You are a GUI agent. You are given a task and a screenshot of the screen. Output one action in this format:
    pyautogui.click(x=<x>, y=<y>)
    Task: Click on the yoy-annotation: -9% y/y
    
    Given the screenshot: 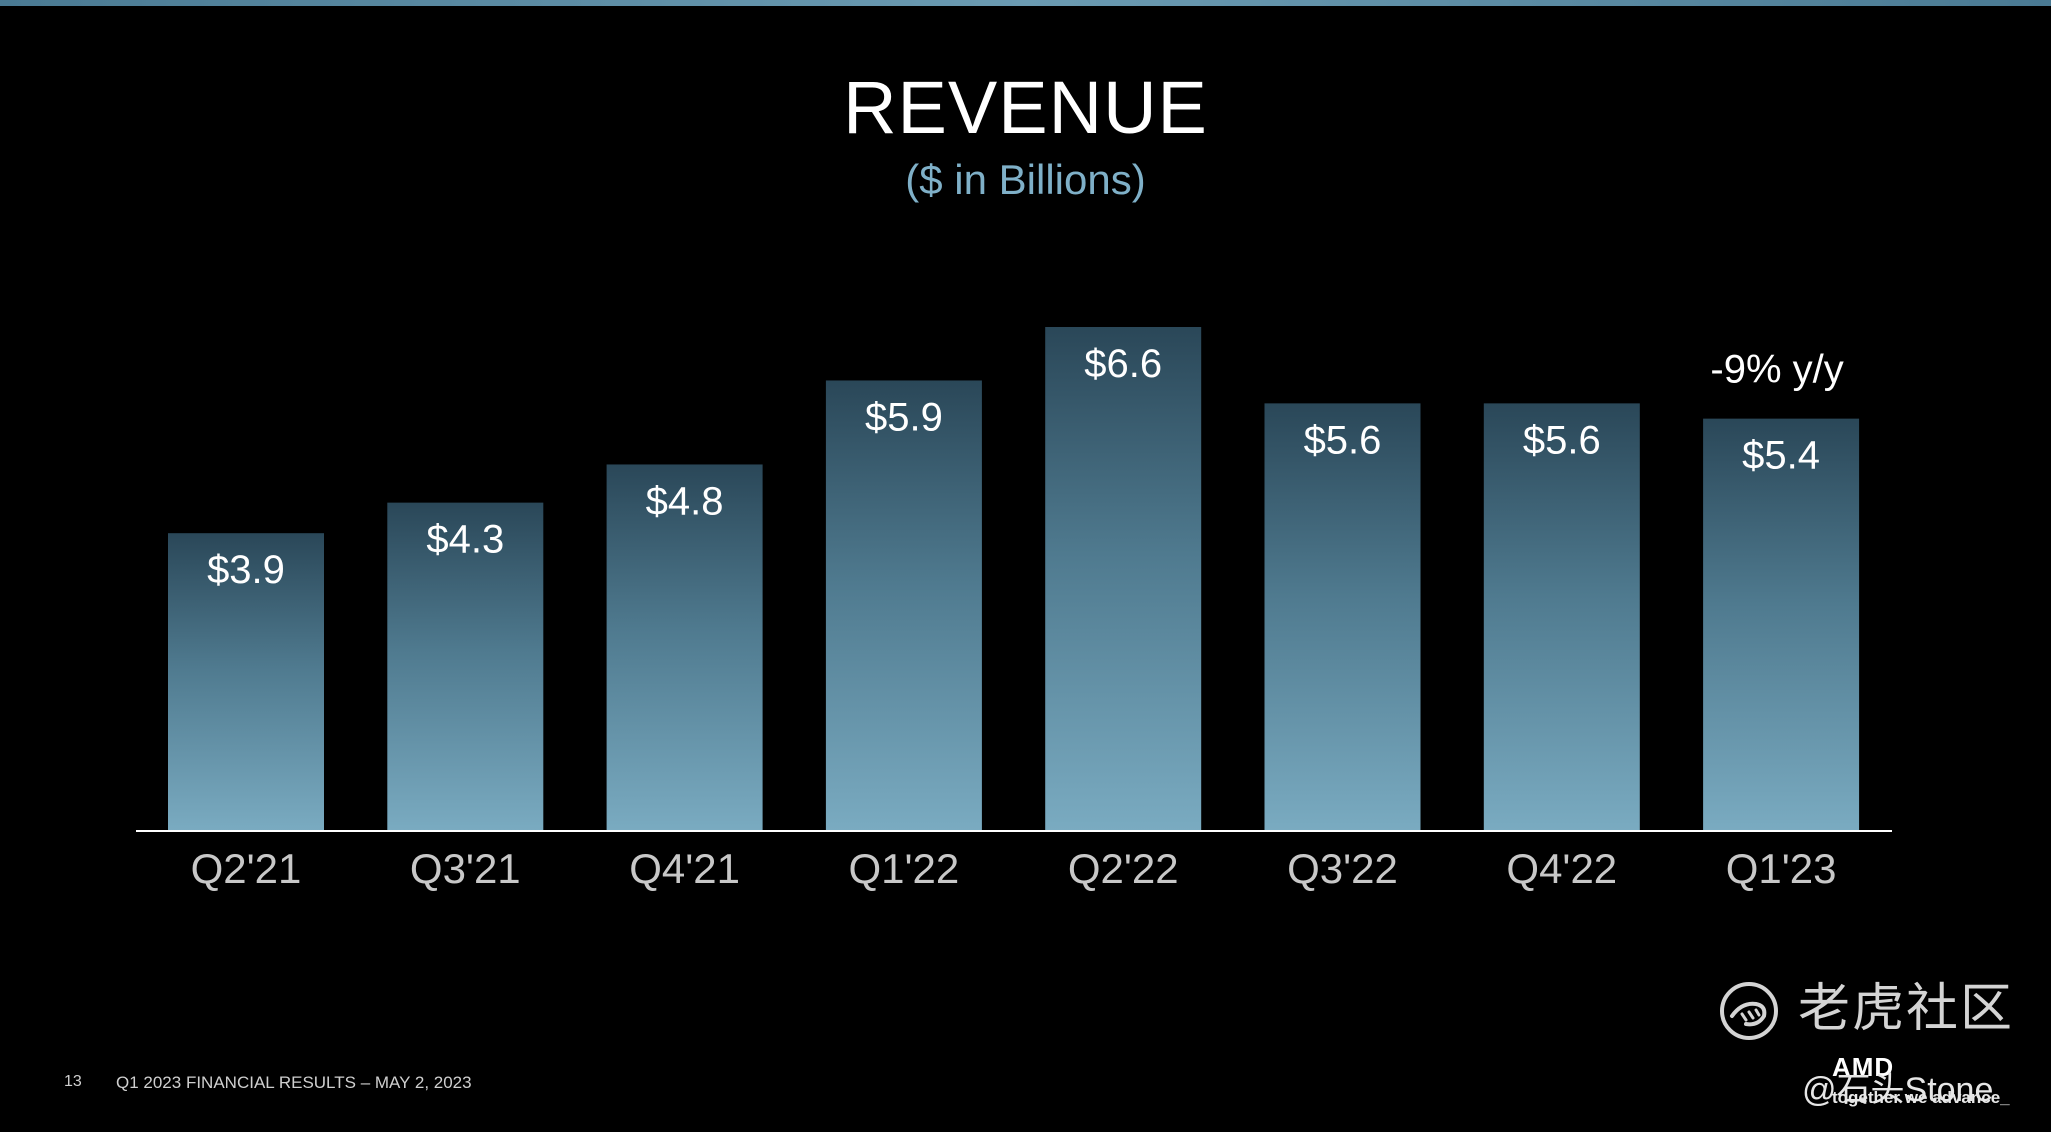 What is the action you would take?
    pyautogui.click(x=1776, y=370)
    